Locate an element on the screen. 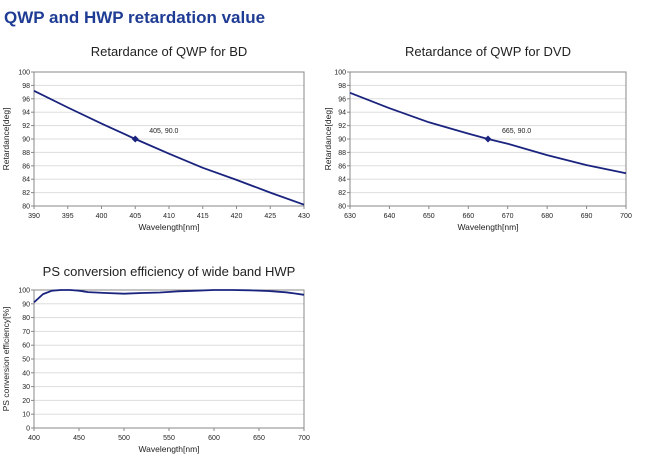 The height and width of the screenshot is (467, 650). x-tick-label: 690 is located at coordinates (587, 216).